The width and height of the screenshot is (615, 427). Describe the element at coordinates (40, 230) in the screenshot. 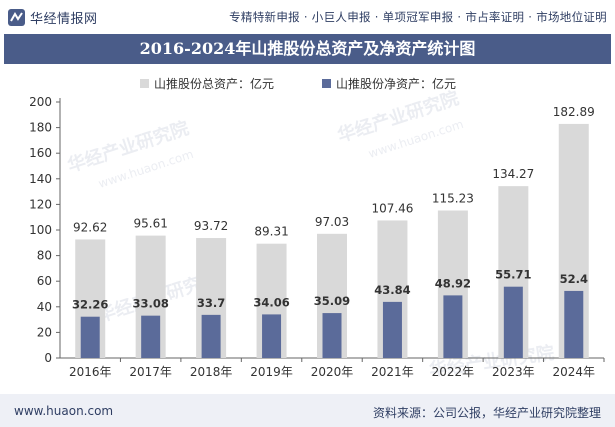

I see `y-tick-label: 100` at that location.